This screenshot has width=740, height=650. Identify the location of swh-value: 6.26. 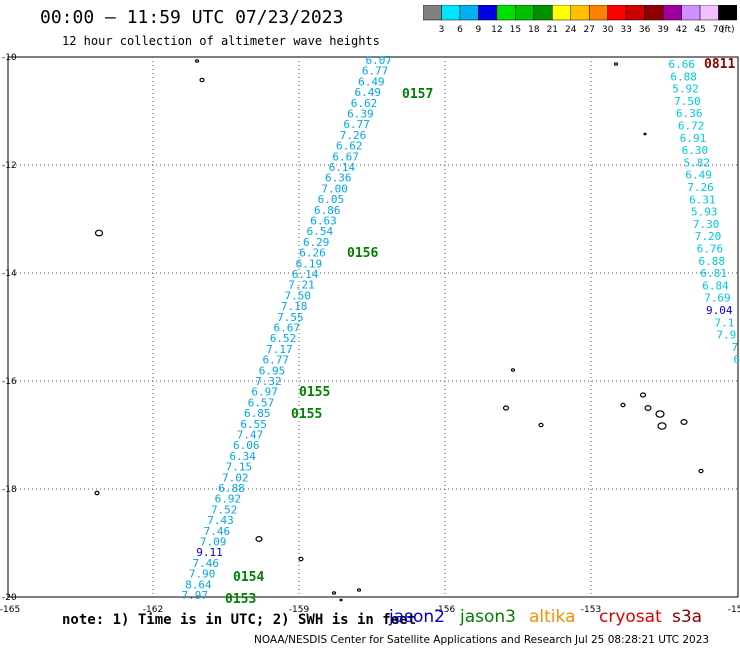
(312, 253).